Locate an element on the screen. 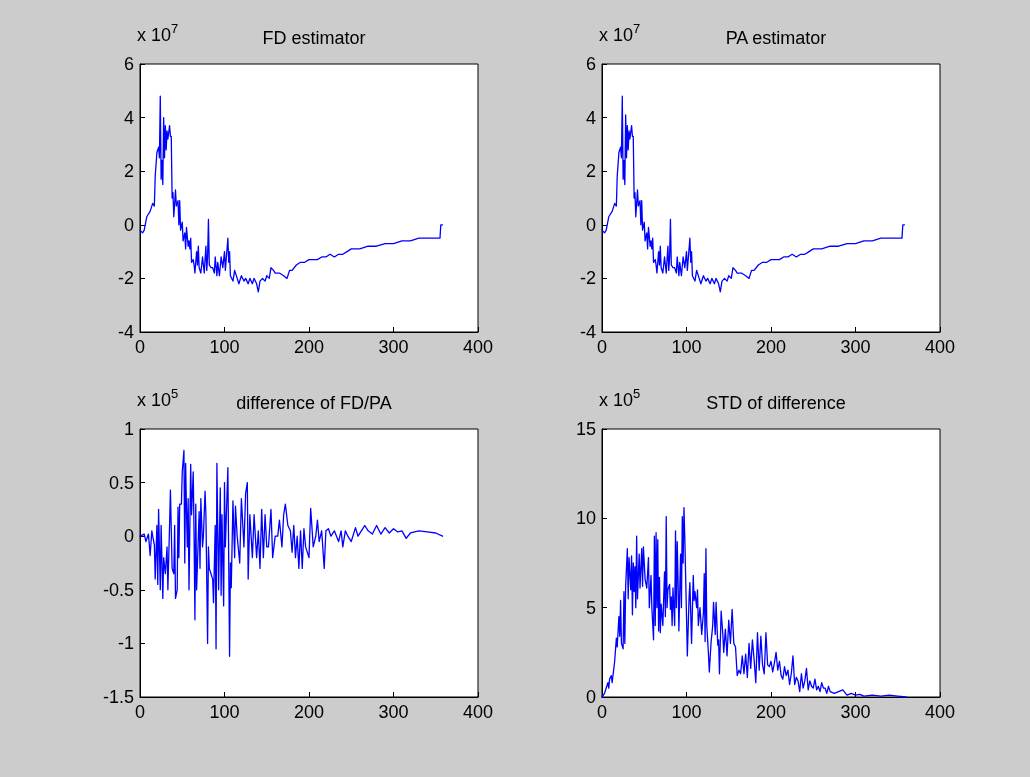  y-tick-label: 5 is located at coordinates (590, 607).